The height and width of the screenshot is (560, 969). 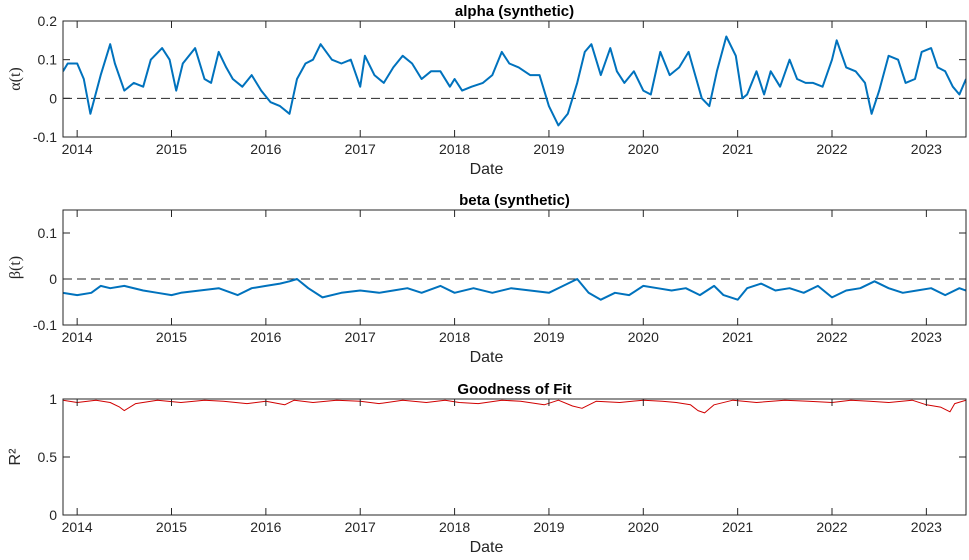 What do you see at coordinates (643, 527) in the screenshot?
I see `fit-xtick-label: 2020` at bounding box center [643, 527].